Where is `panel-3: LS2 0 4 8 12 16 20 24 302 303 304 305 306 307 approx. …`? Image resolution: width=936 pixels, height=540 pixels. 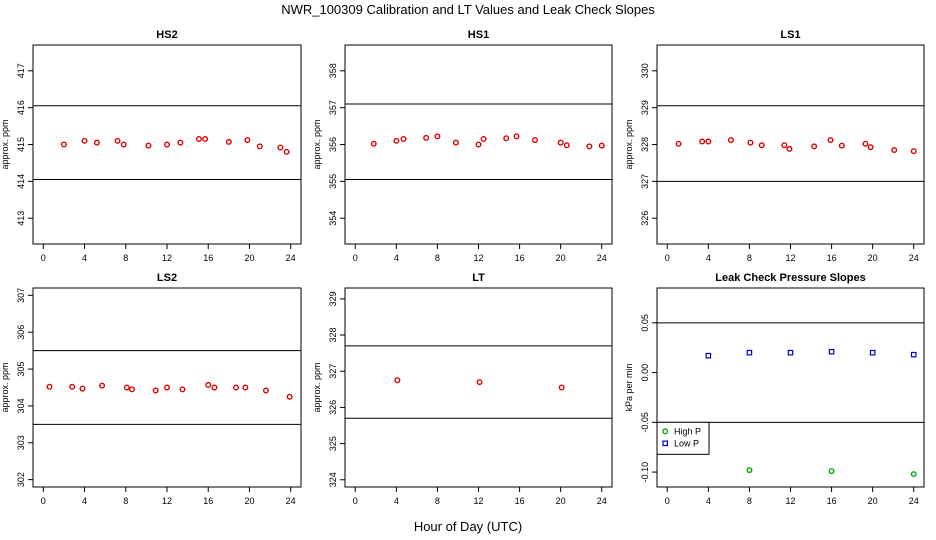 panel-3: LS2 0 4 8 12 16 20 24 302 303 304 305 306 307 approx. … is located at coordinates (151, 389).